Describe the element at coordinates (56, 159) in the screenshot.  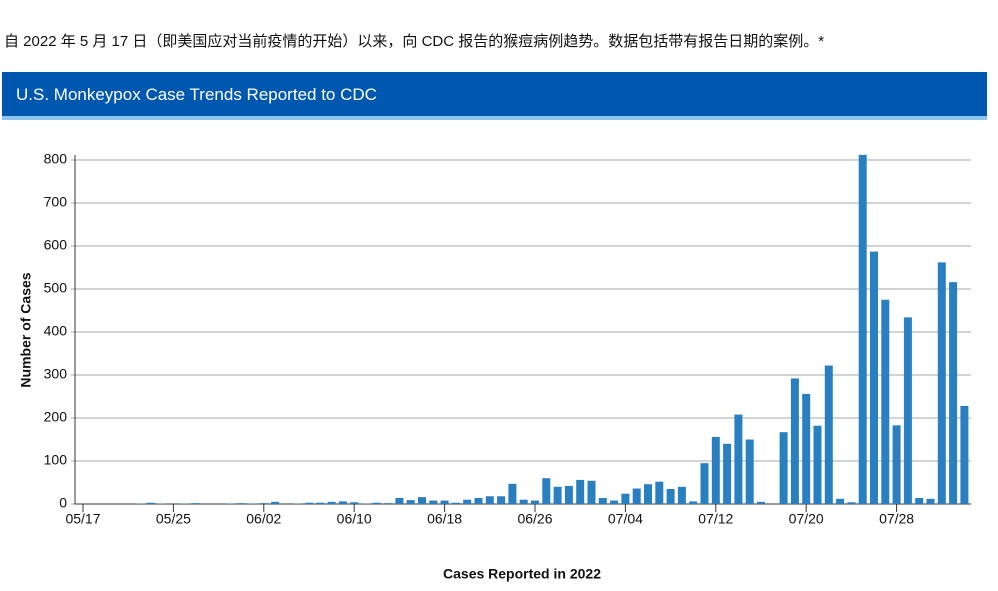
I see `y-tick-label: 800` at that location.